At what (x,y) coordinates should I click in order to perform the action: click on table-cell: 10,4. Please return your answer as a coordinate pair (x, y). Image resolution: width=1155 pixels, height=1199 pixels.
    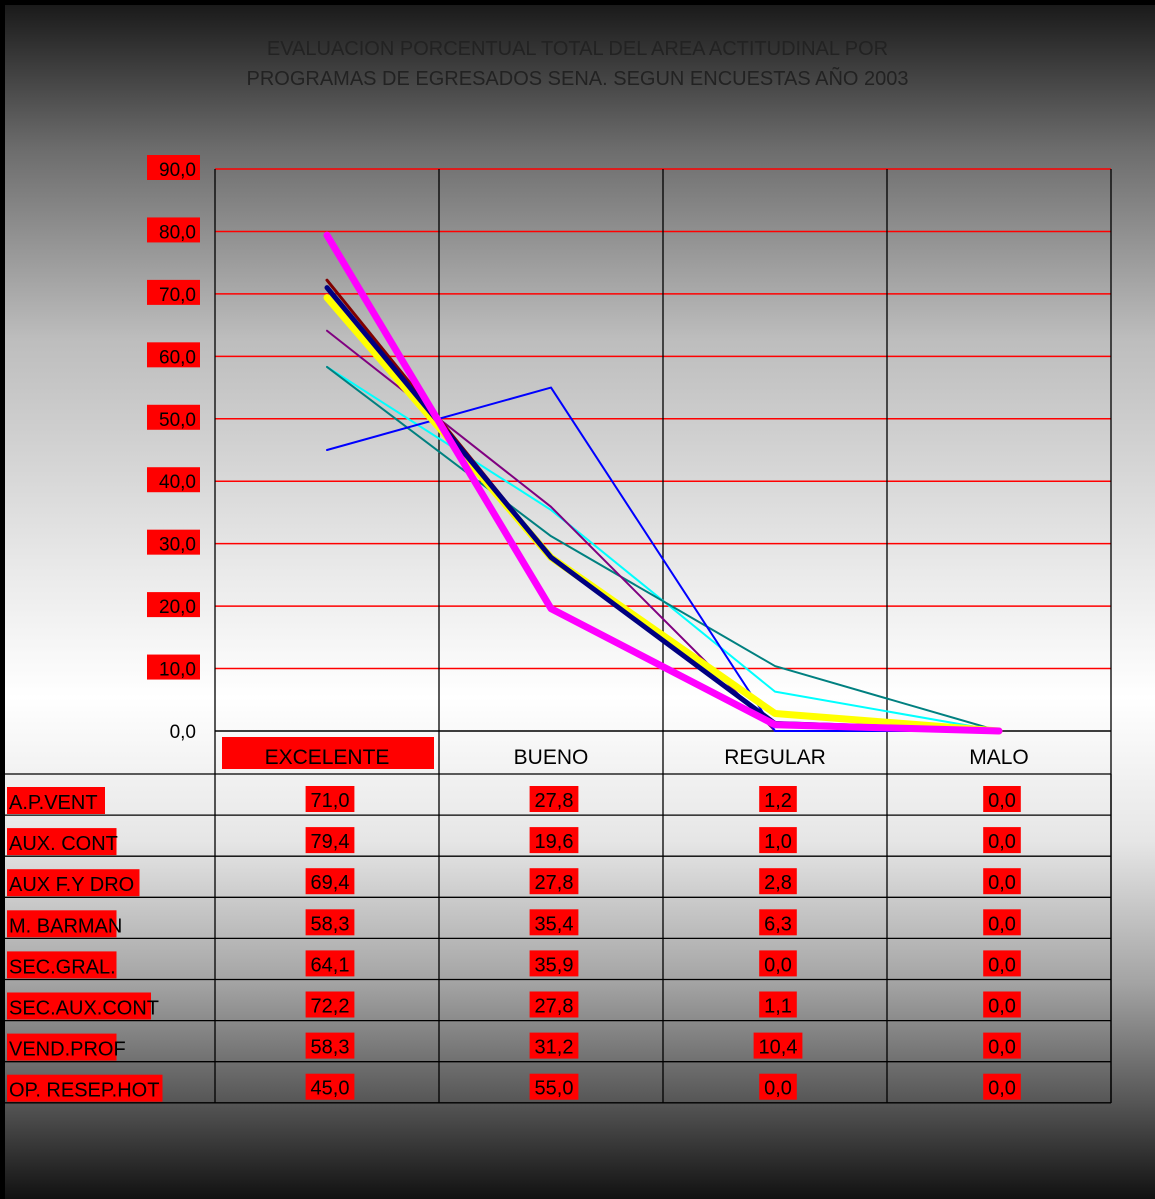
    Looking at the image, I should click on (778, 1048).